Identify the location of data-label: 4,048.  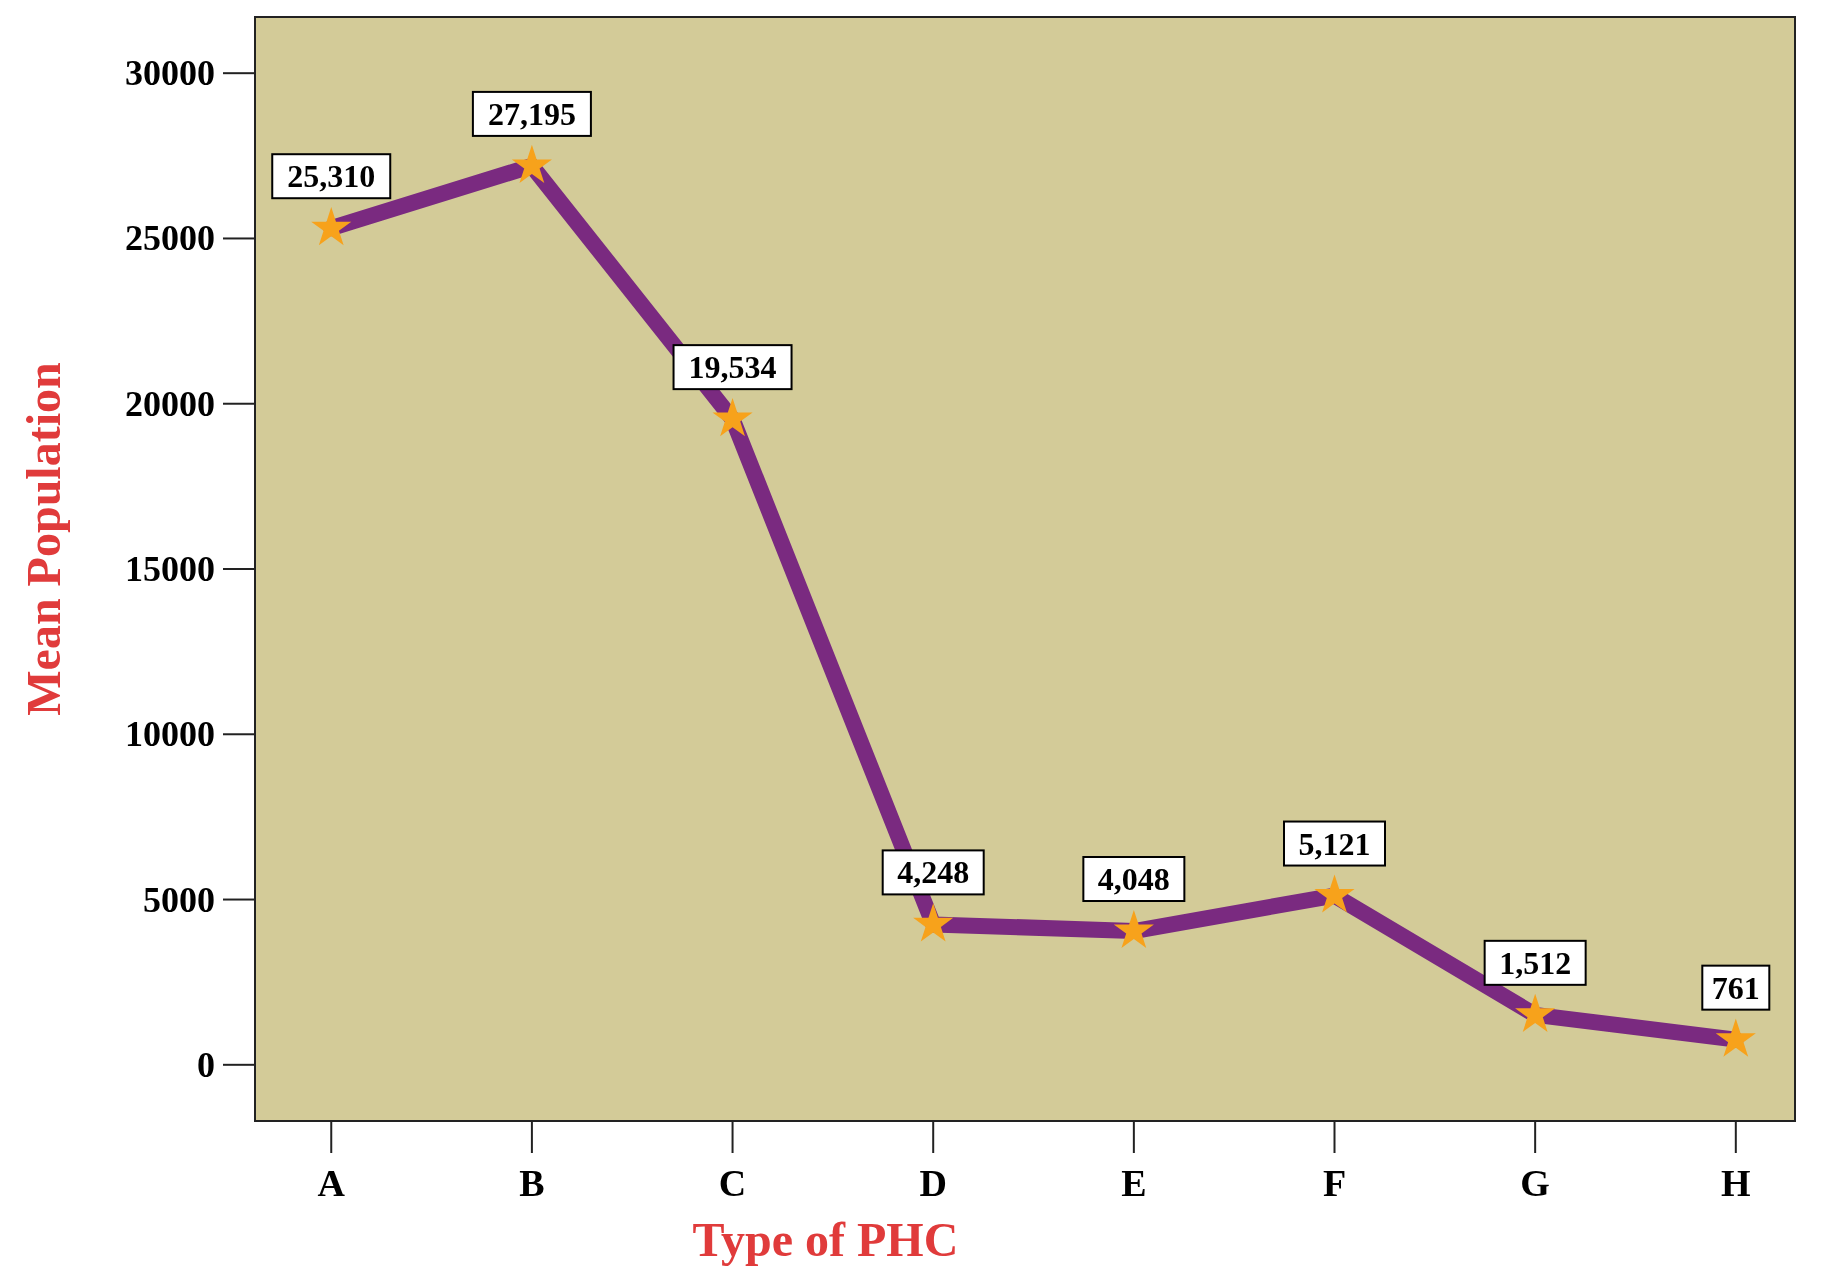
(1133, 879).